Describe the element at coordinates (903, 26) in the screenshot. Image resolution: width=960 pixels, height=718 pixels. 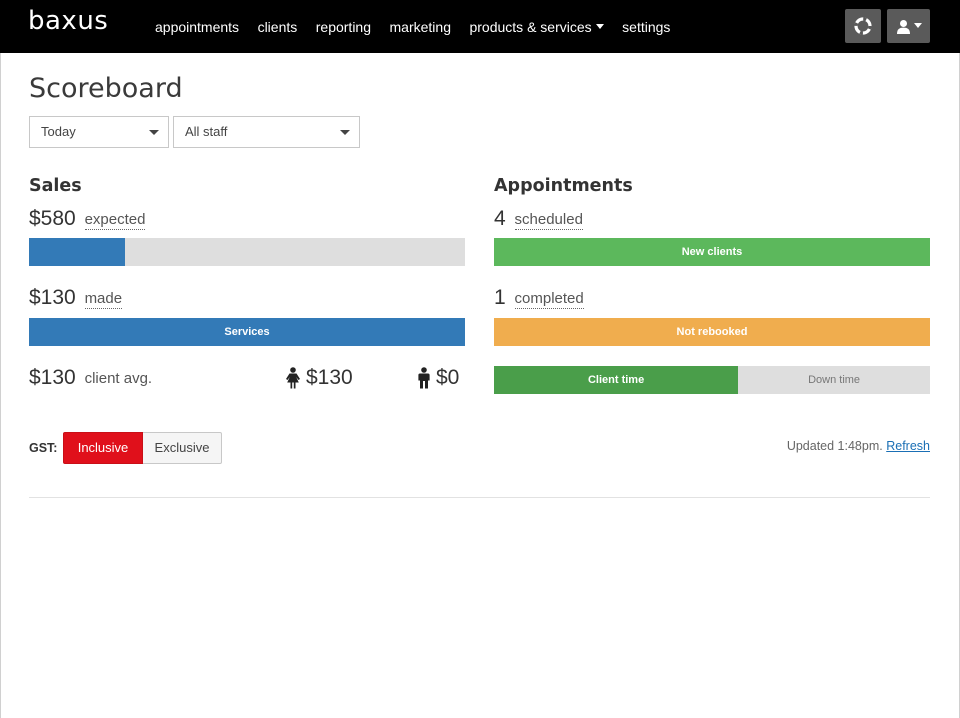
I see `user-icon` at that location.